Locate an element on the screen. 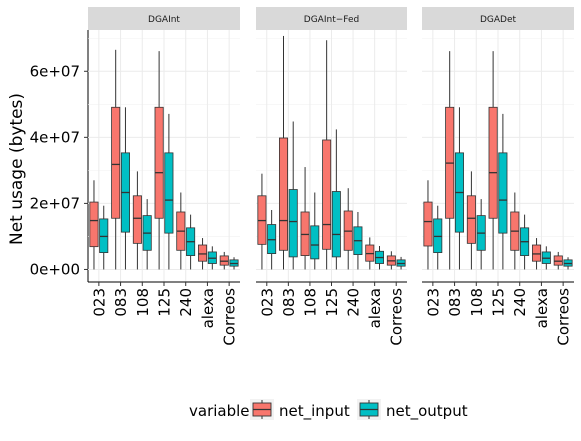 The height and width of the screenshot is (441, 581). facet-title: DGAInt−Fed is located at coordinates (331, 20).